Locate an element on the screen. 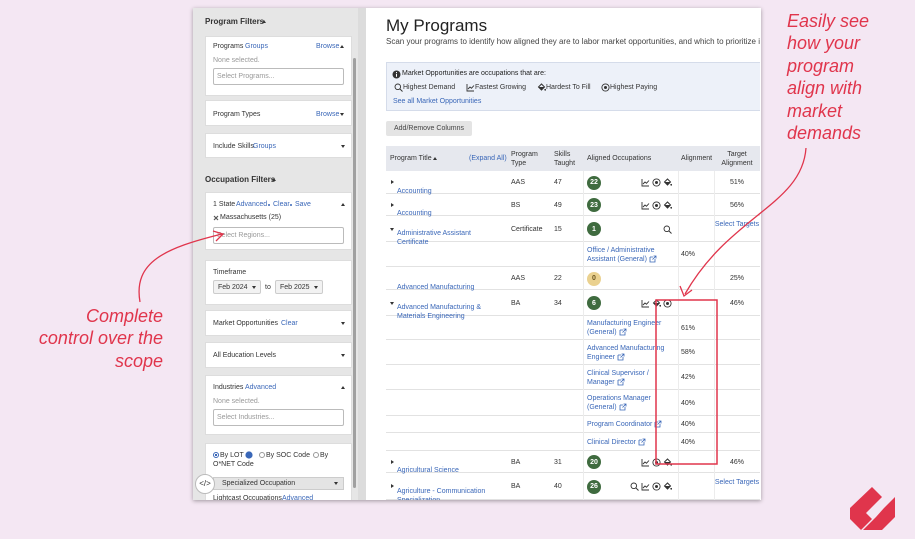 This screenshot has width=915, height=539. filter-label: Industries is located at coordinates (228, 387).